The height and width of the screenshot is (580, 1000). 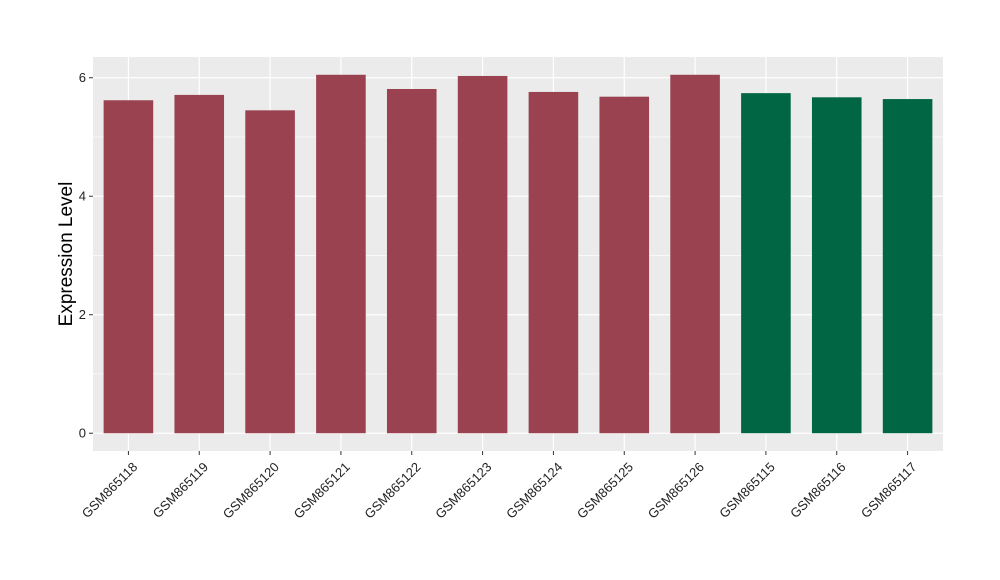 I want to click on x-tick-label: GSM865123, so click(x=463, y=490).